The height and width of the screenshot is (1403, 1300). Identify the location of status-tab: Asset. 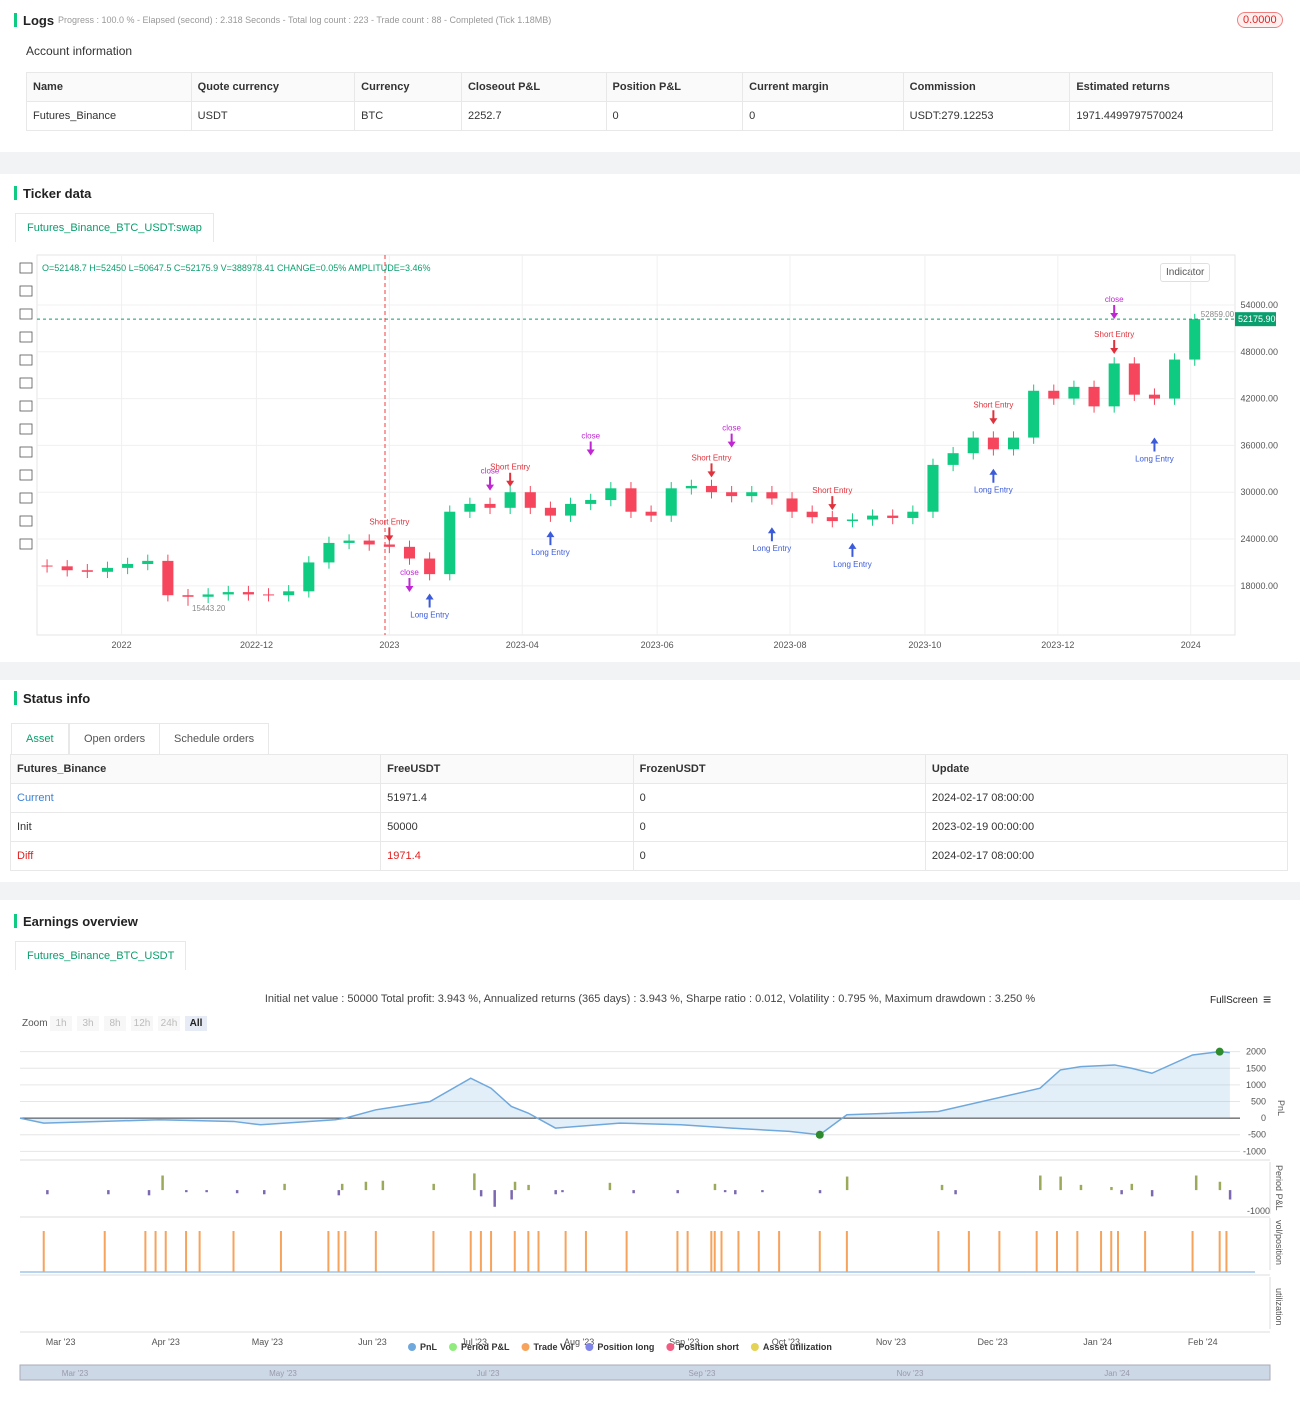
(40, 738).